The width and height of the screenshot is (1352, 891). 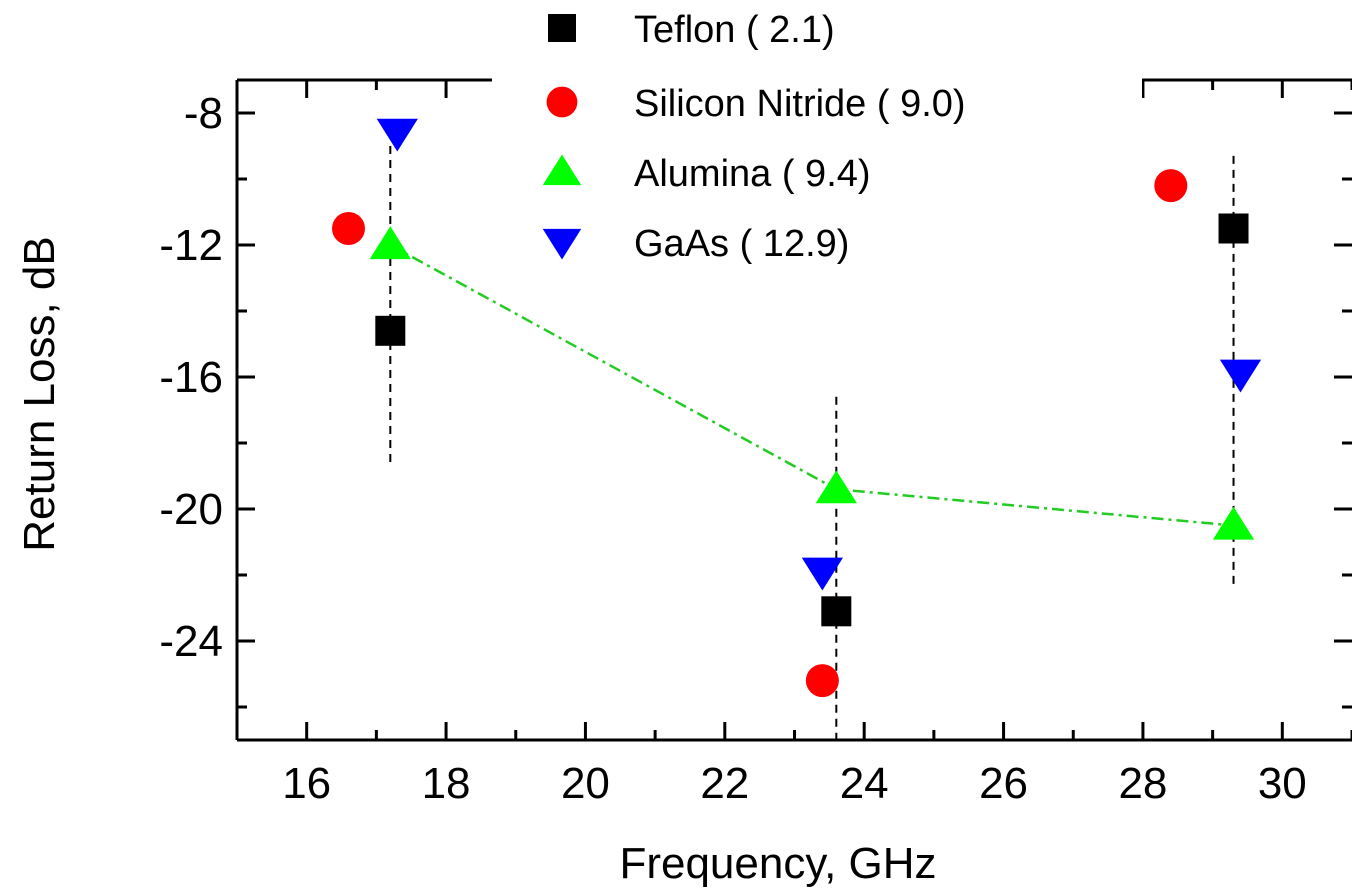 What do you see at coordinates (1003, 783) in the screenshot?
I see `x-tick-label: 26` at bounding box center [1003, 783].